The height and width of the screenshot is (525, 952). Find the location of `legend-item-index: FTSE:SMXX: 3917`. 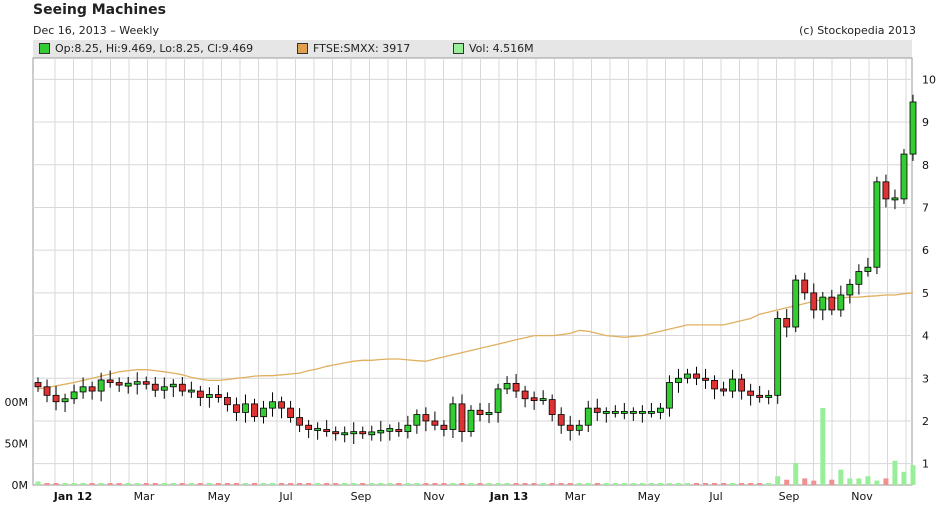

legend-item-index: FTSE:SMXX: 3917 is located at coordinates (353, 48).